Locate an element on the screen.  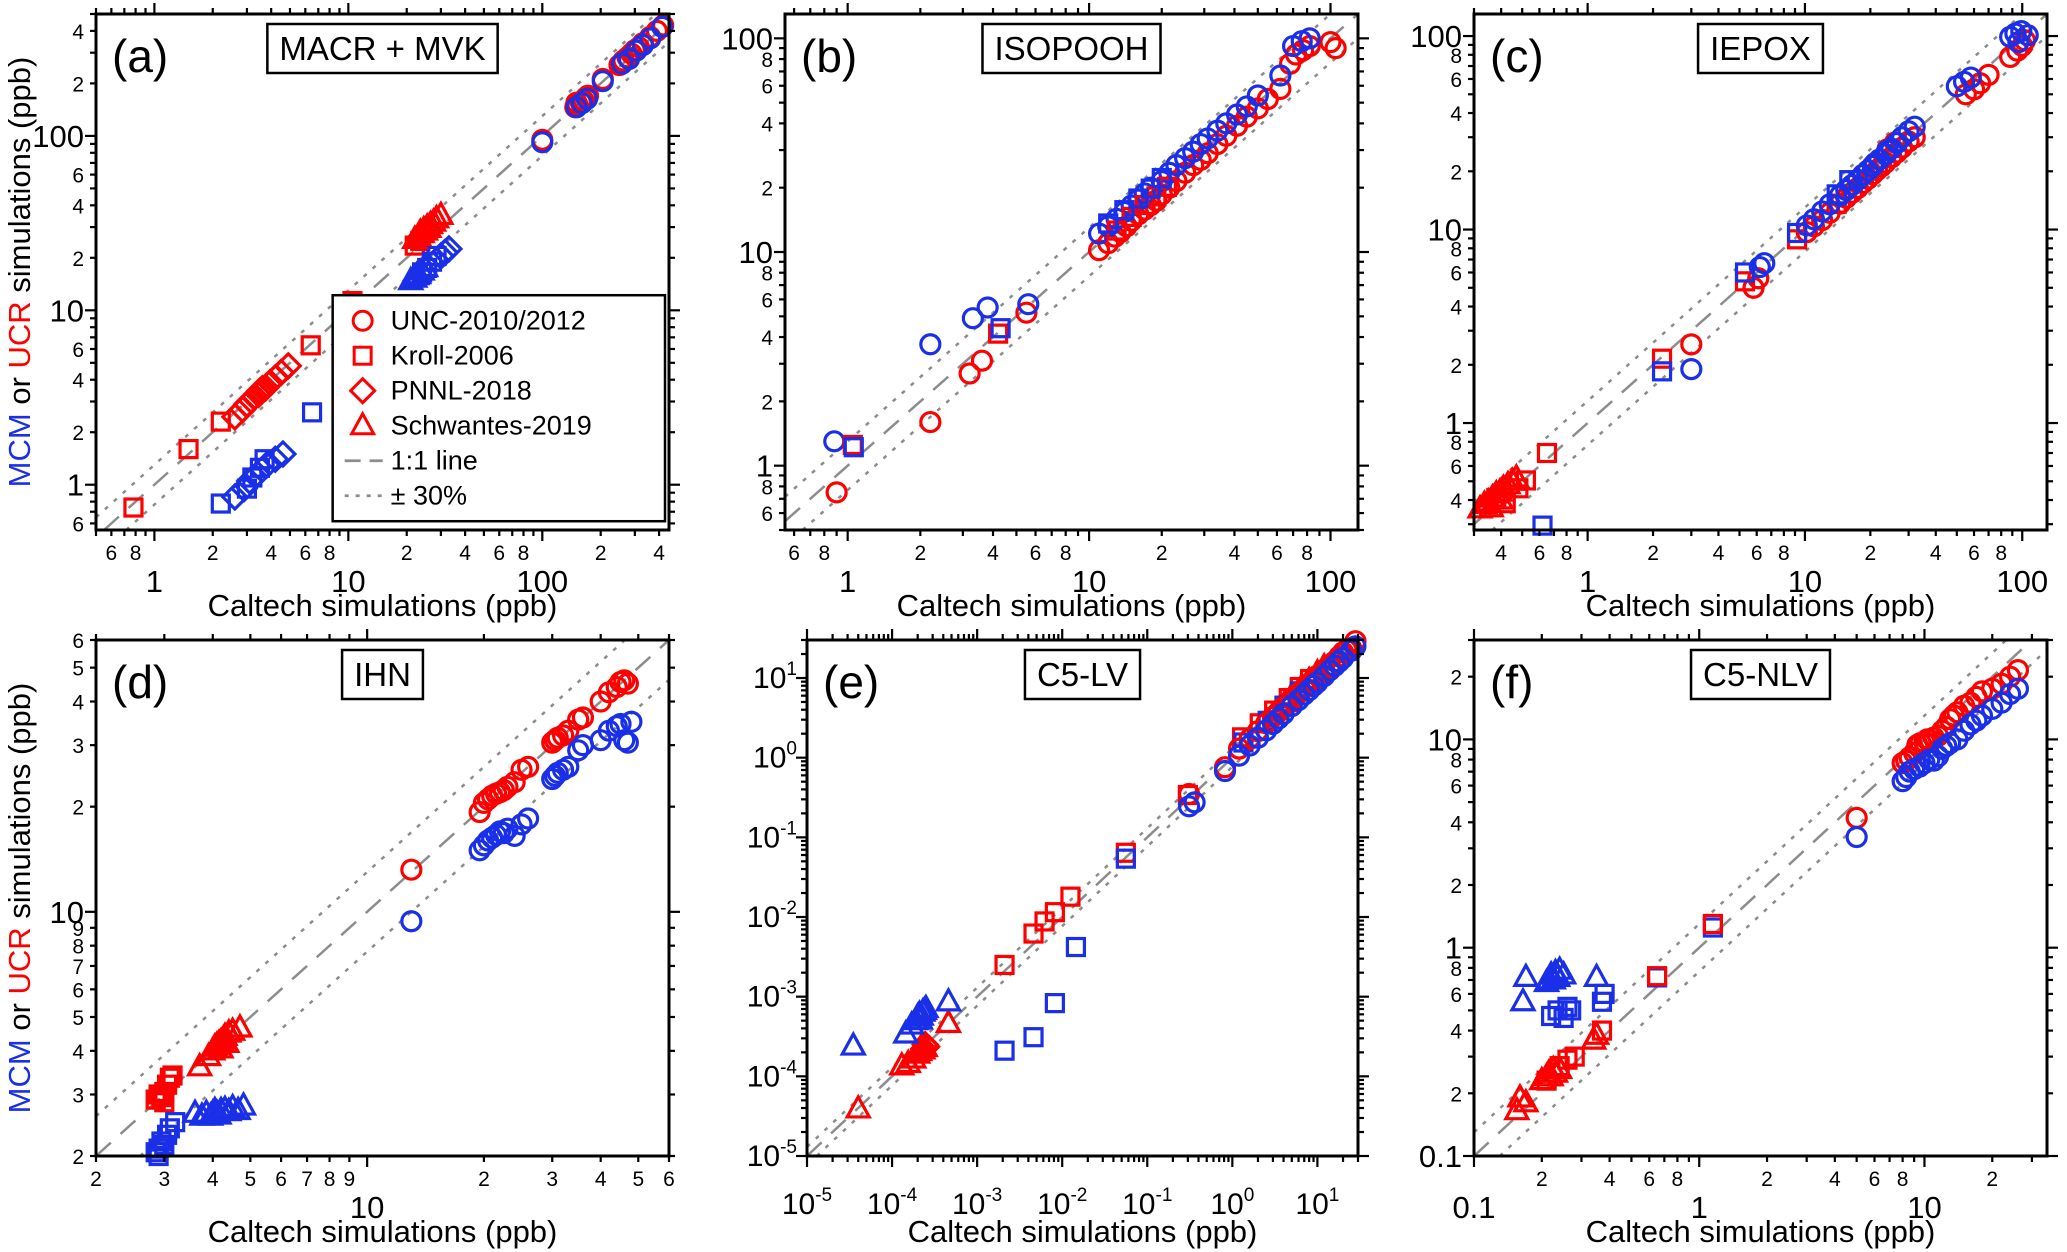
plot-frame is located at coordinates (1760, 898).